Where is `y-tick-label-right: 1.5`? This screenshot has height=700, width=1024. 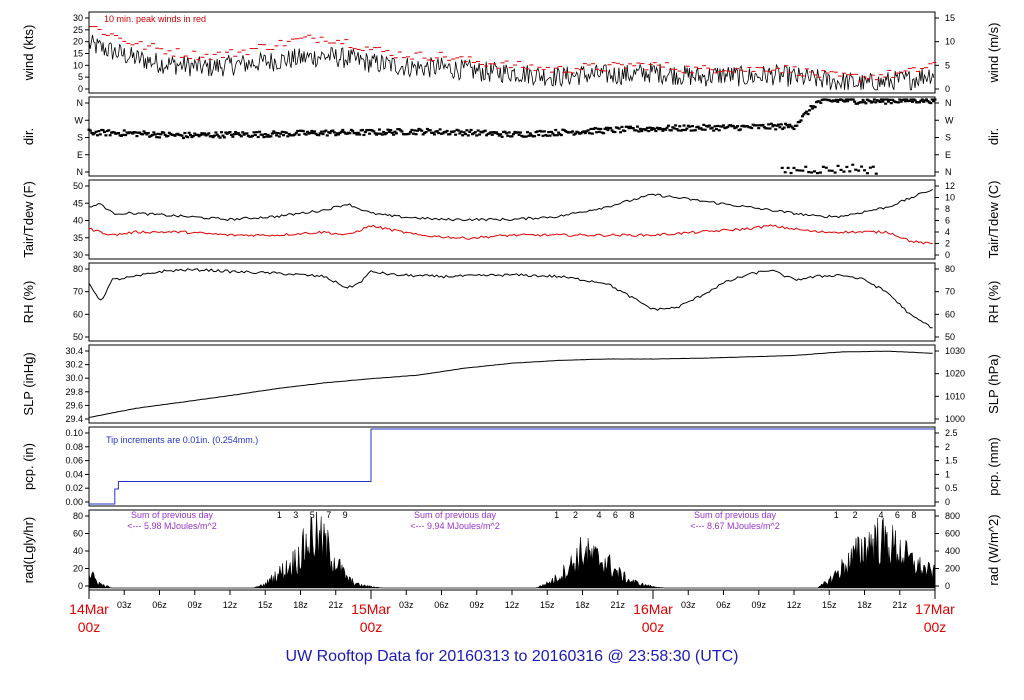 y-tick-label-right: 1.5 is located at coordinates (951, 461).